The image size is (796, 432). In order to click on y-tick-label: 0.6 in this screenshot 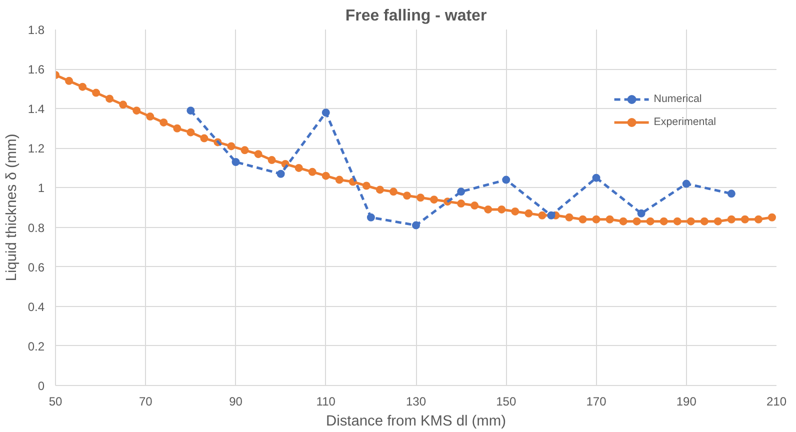, I will do `click(36, 267)`.